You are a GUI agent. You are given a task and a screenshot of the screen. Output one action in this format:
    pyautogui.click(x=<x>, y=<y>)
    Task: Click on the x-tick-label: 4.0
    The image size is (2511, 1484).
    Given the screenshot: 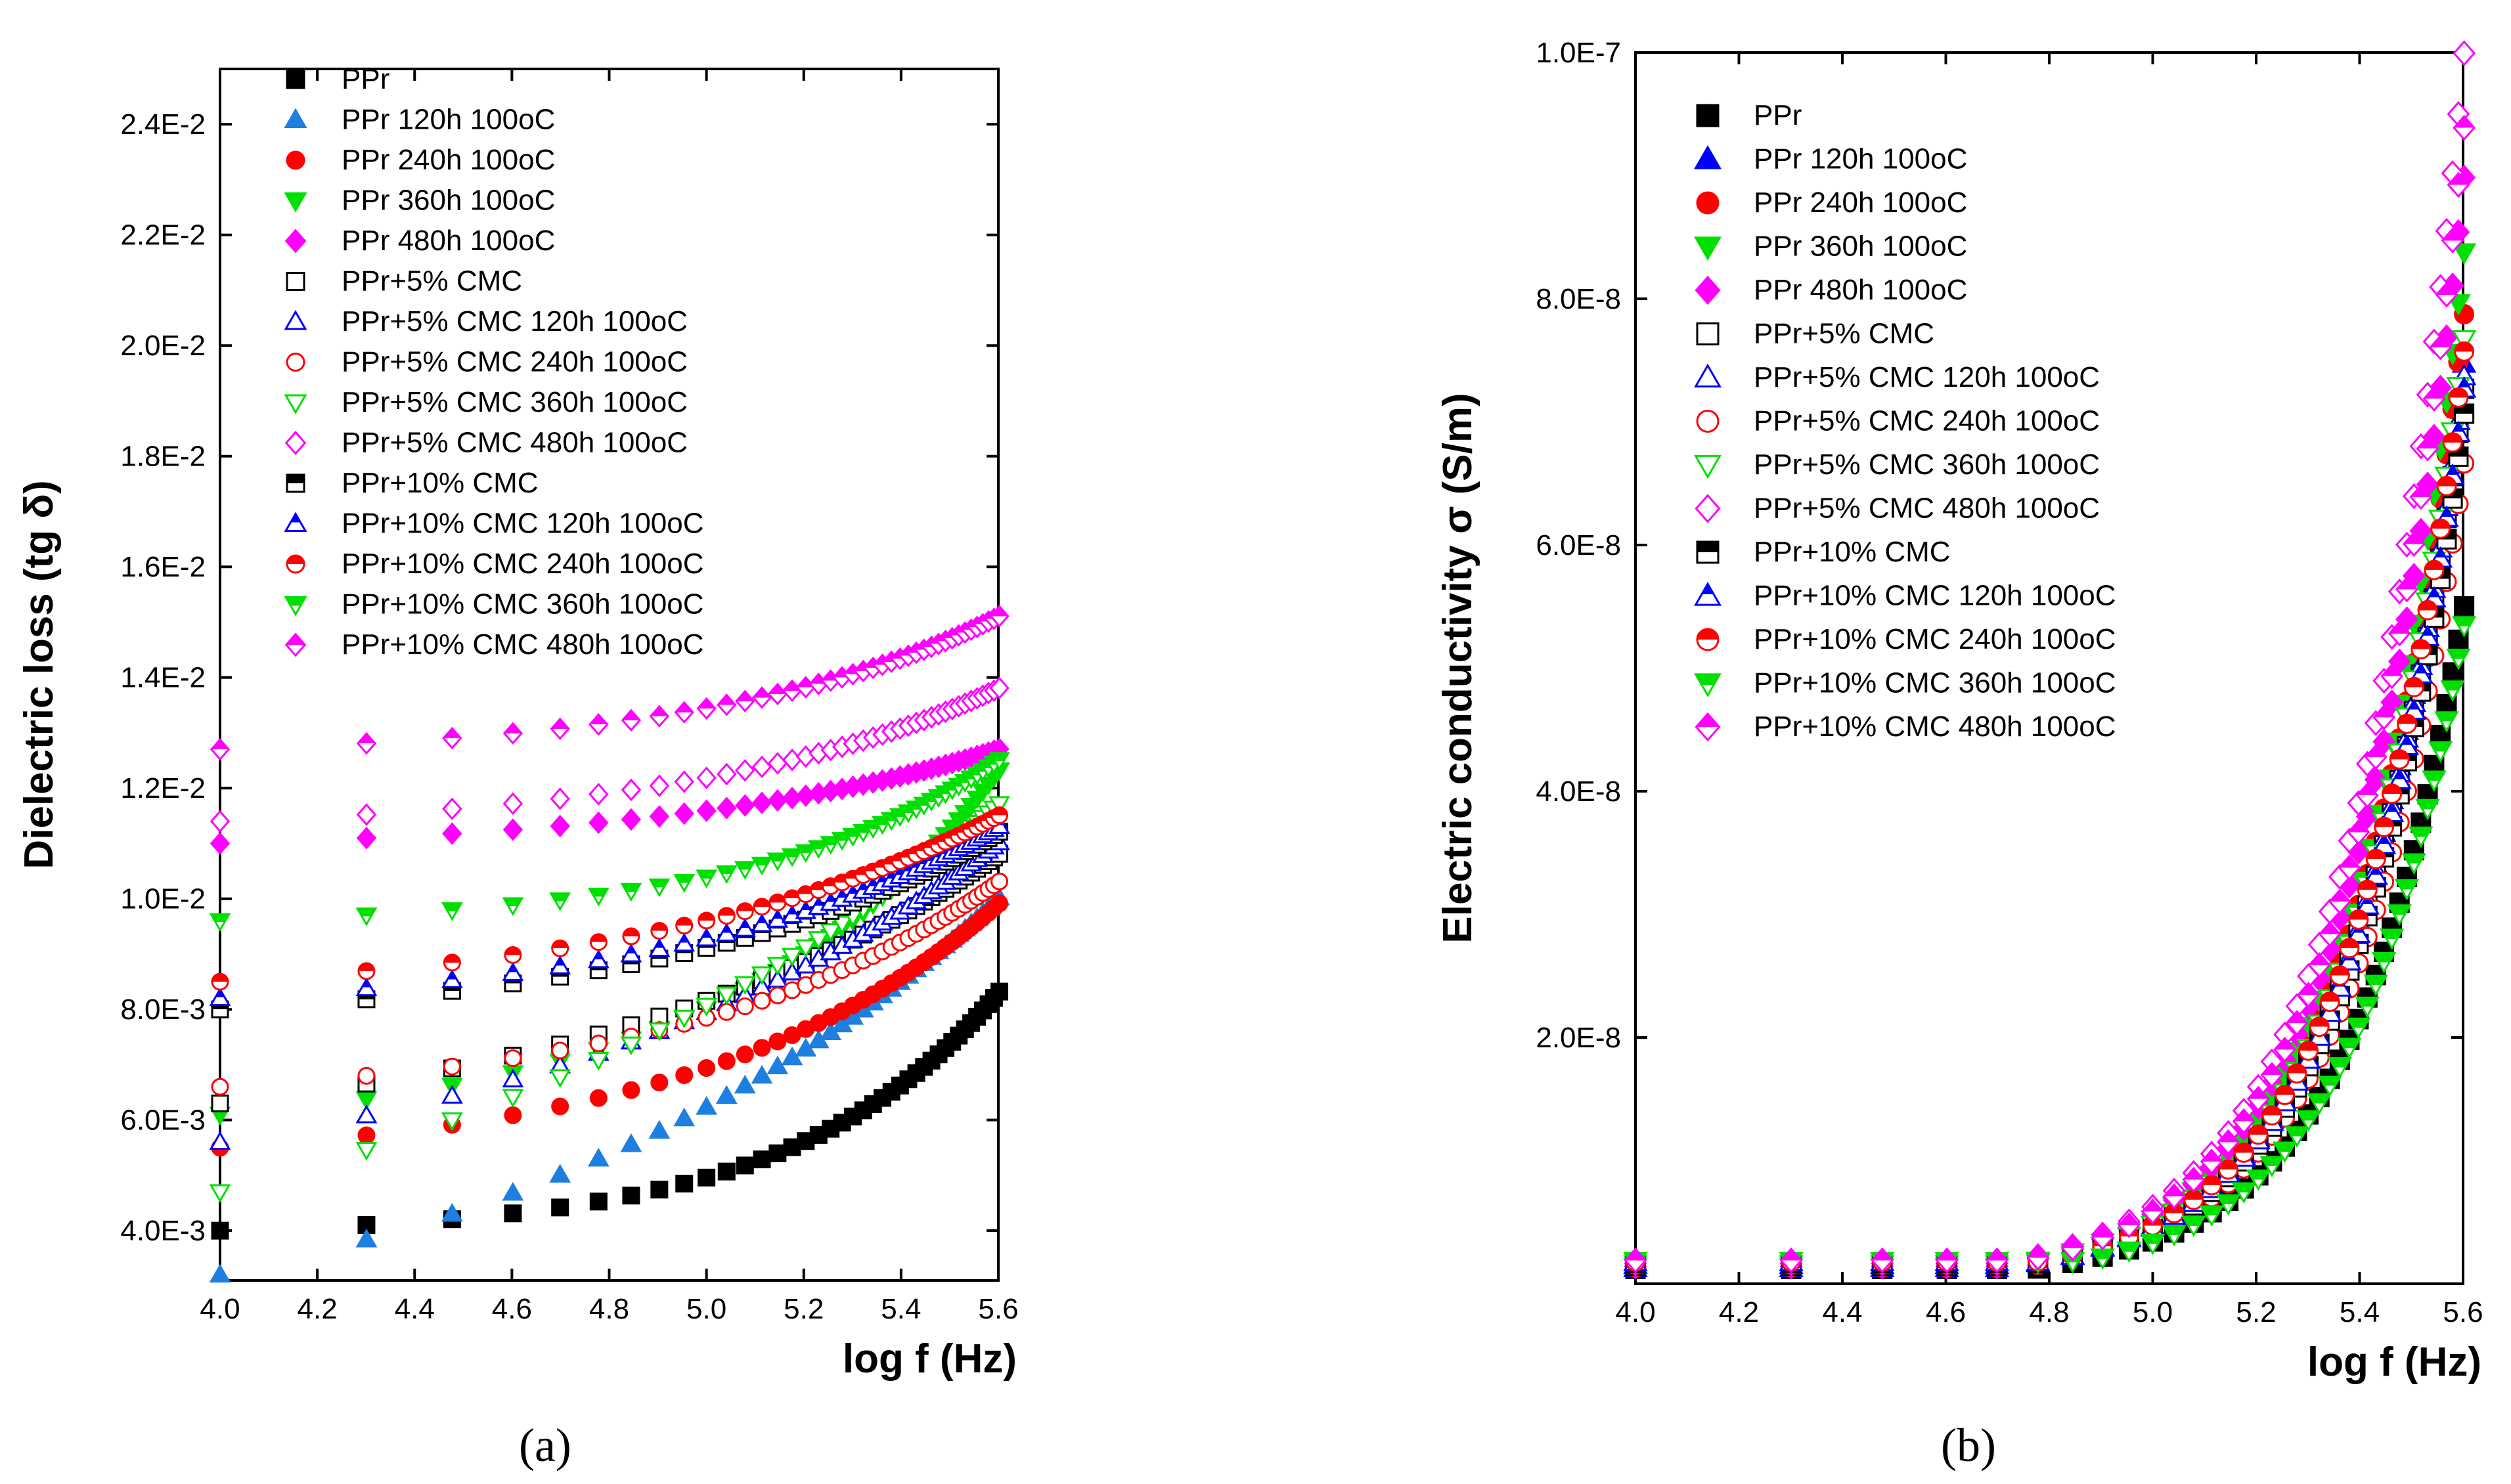 What is the action you would take?
    pyautogui.click(x=220, y=1309)
    